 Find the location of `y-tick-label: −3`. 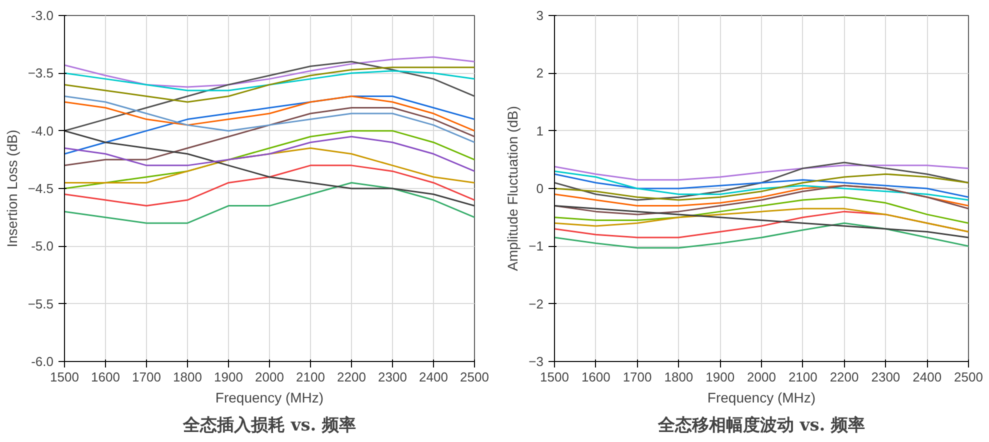

y-tick-label: −3 is located at coordinates (536, 361).